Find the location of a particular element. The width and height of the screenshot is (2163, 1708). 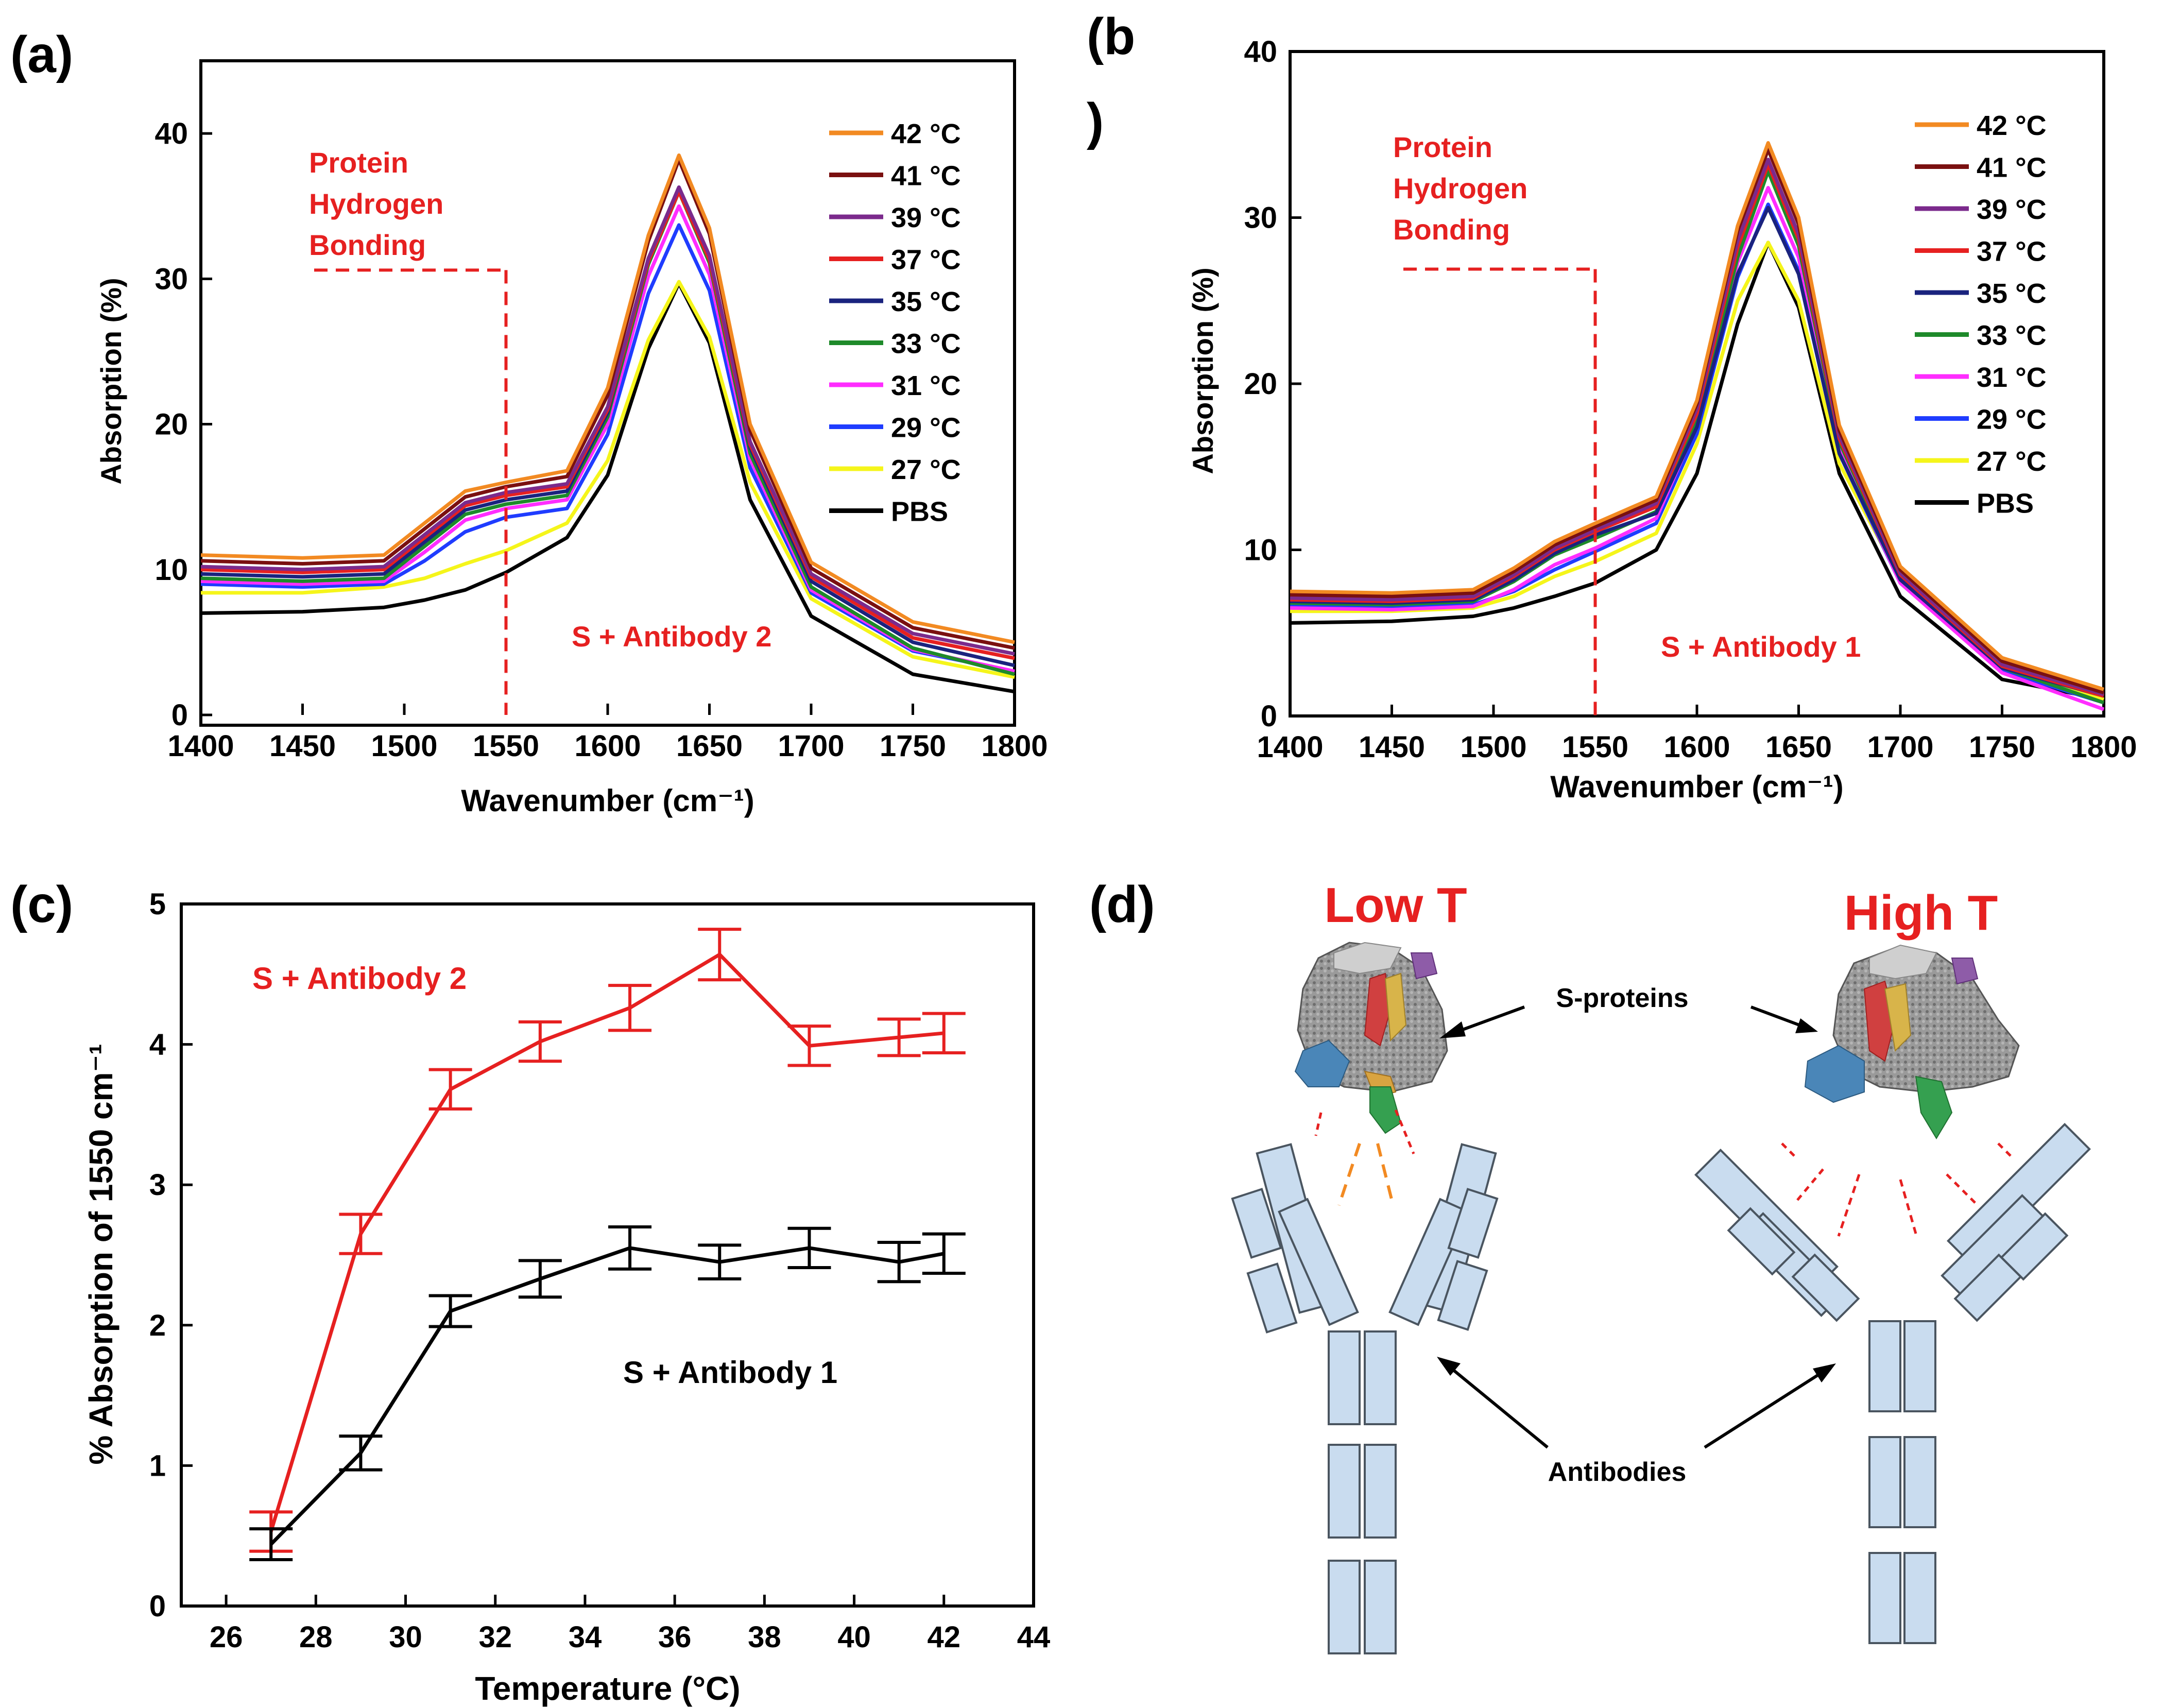

panel-b-xtick-label: 1650 is located at coordinates (1798, 747).